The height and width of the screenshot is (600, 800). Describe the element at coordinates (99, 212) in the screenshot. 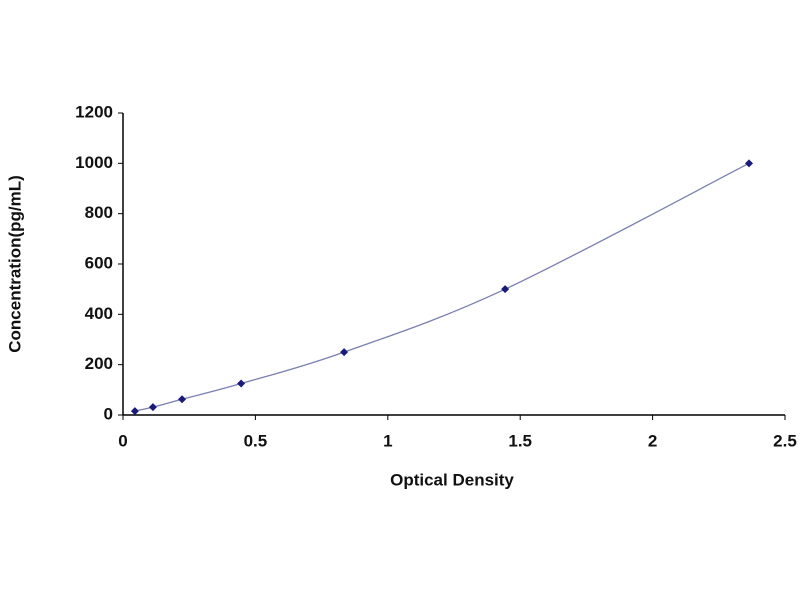

I see `y-tick-label: 800` at that location.